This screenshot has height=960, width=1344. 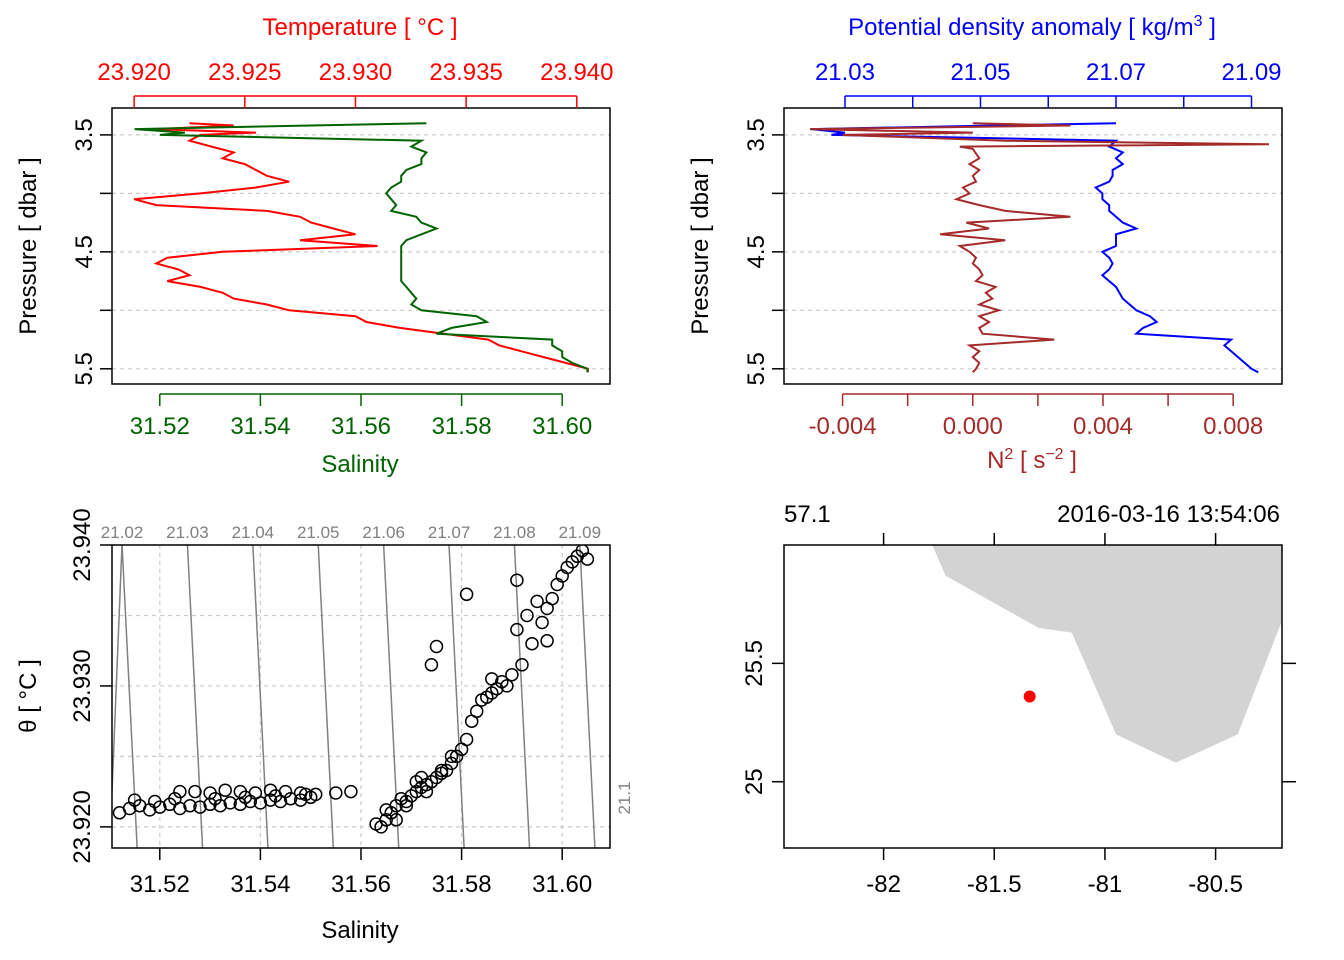 What do you see at coordinates (973, 426) in the screenshot?
I see `bottom-axis-tick-label: 0.000` at bounding box center [973, 426].